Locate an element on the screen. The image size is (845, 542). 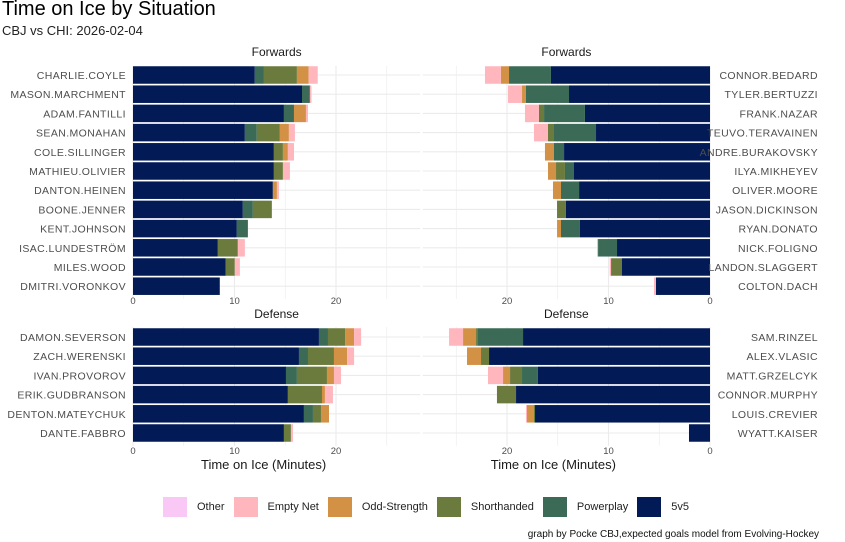
player-label: SAM.RINZEL is located at coordinates (784, 338).